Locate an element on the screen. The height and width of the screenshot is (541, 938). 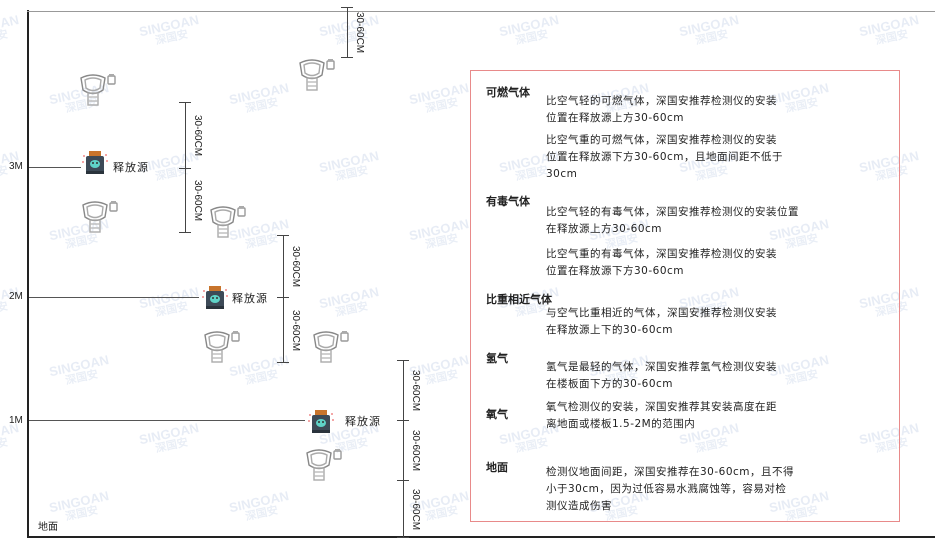
note-line: 小于30cm，因为过低容易水溅腐蚀等，容易对检 is located at coordinates (666, 489).